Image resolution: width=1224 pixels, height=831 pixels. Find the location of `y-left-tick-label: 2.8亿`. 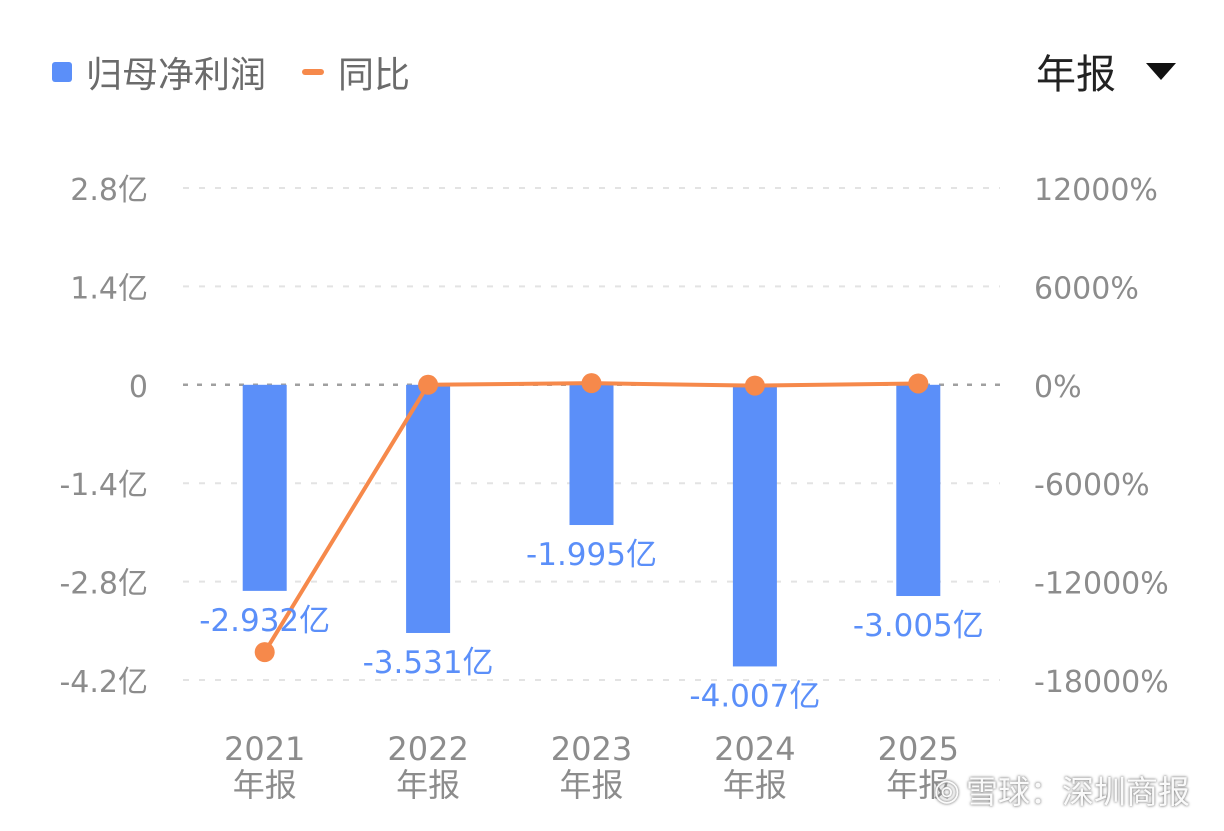

y-left-tick-label: 2.8亿 is located at coordinates (109, 190).